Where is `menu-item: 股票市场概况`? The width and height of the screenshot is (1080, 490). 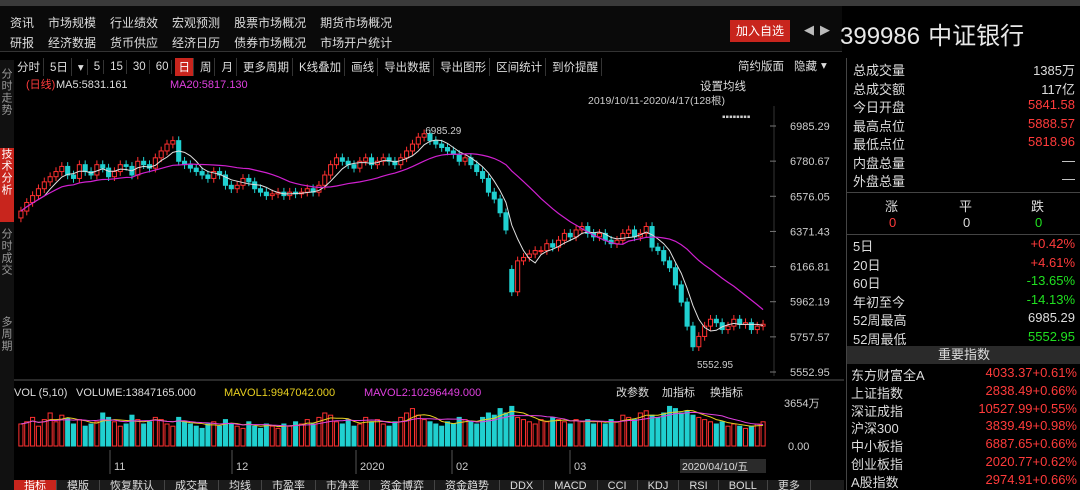 menu-item: 股票市场概况 is located at coordinates (270, 23).